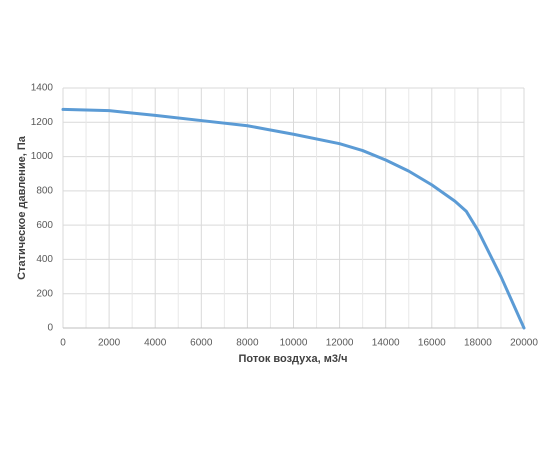 This screenshot has height=450, width=550. I want to click on x-tick-label: 2000, so click(109, 343).